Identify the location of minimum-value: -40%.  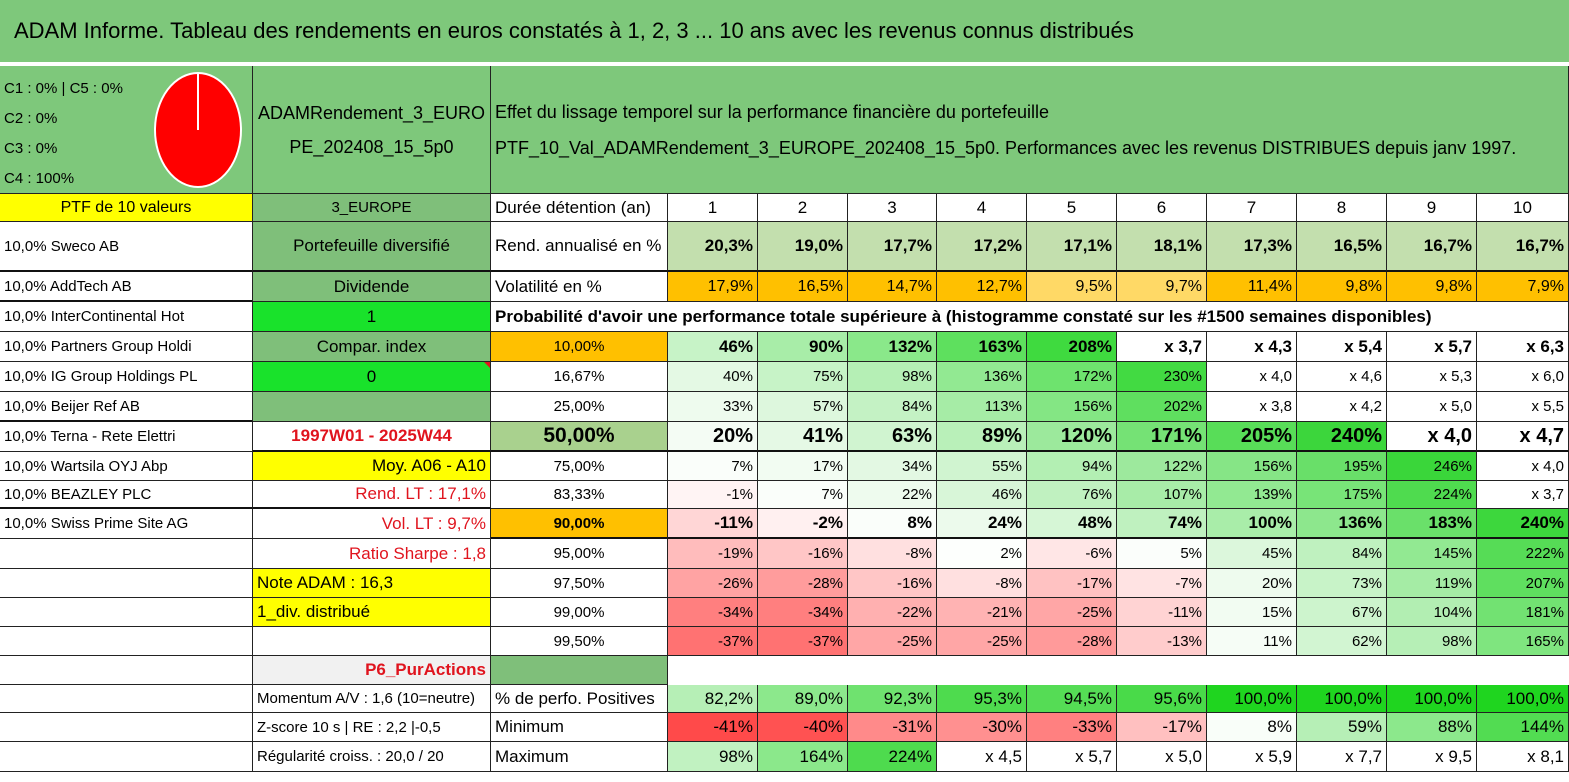
(803, 727).